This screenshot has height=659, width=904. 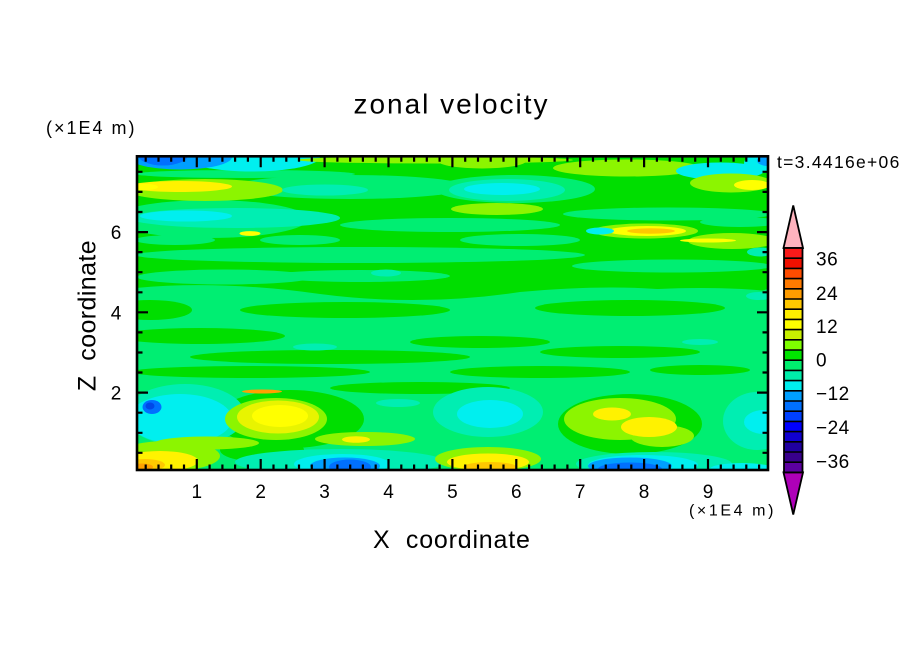 What do you see at coordinates (833, 462) in the screenshot?
I see `svg-text: −36` at bounding box center [833, 462].